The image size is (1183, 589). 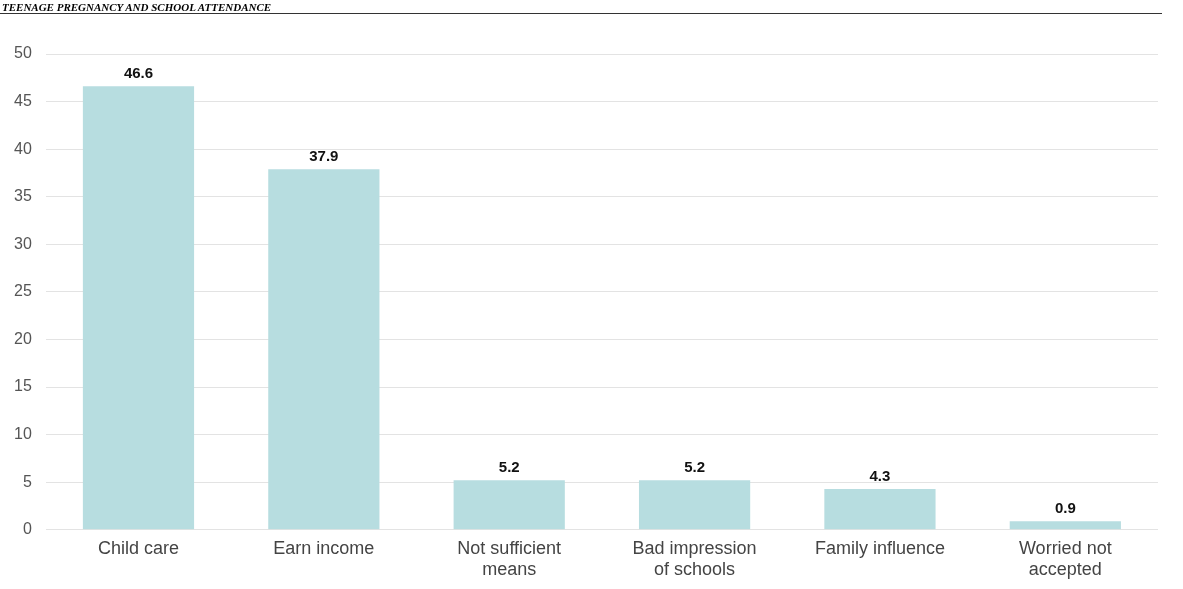 What do you see at coordinates (880, 475) in the screenshot?
I see `data-label: 4.3` at bounding box center [880, 475].